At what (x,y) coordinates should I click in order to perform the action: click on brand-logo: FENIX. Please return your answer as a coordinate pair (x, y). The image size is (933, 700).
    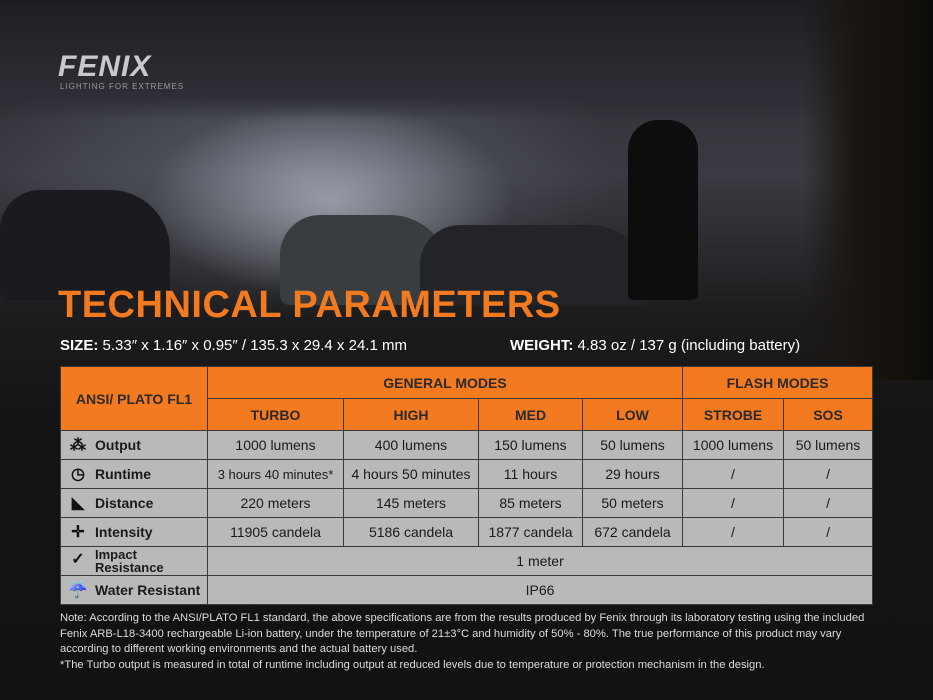
    Looking at the image, I should click on (105, 66).